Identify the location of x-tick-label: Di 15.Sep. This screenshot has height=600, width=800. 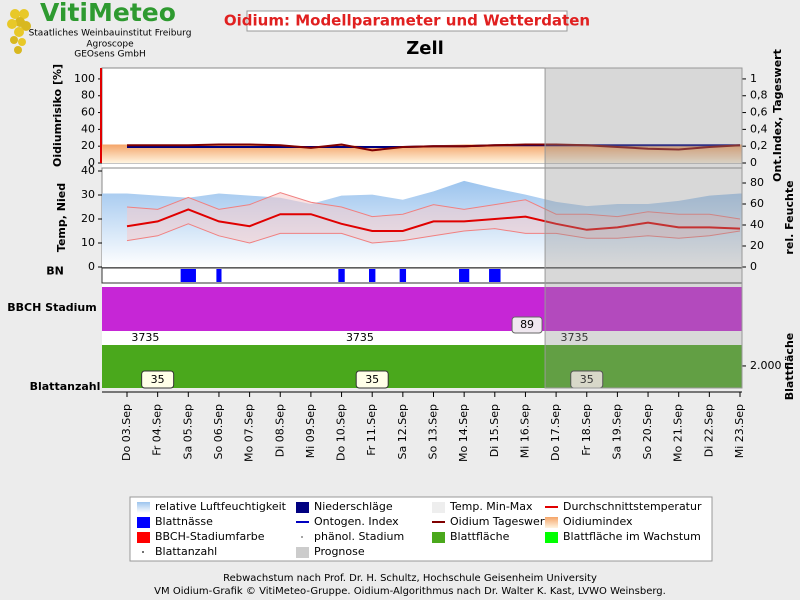
(494, 430).